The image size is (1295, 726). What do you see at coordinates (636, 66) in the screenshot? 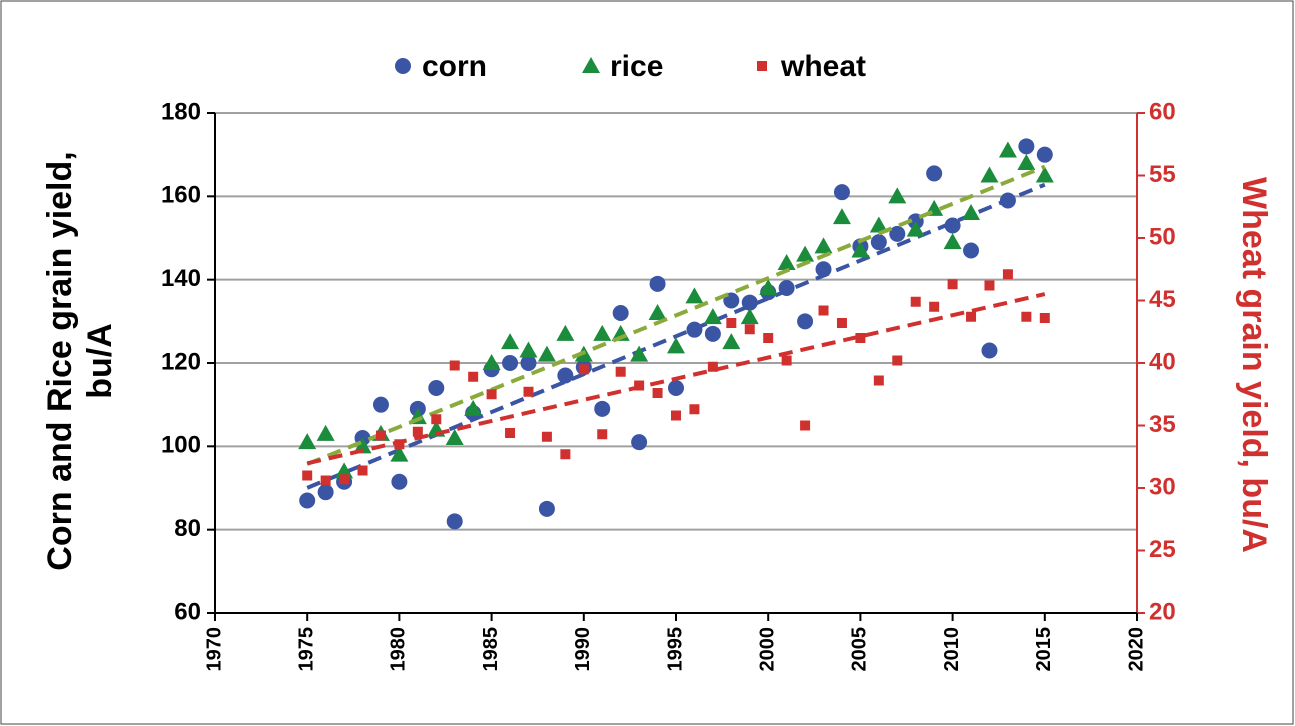
I see `legend-label: rice` at bounding box center [636, 66].